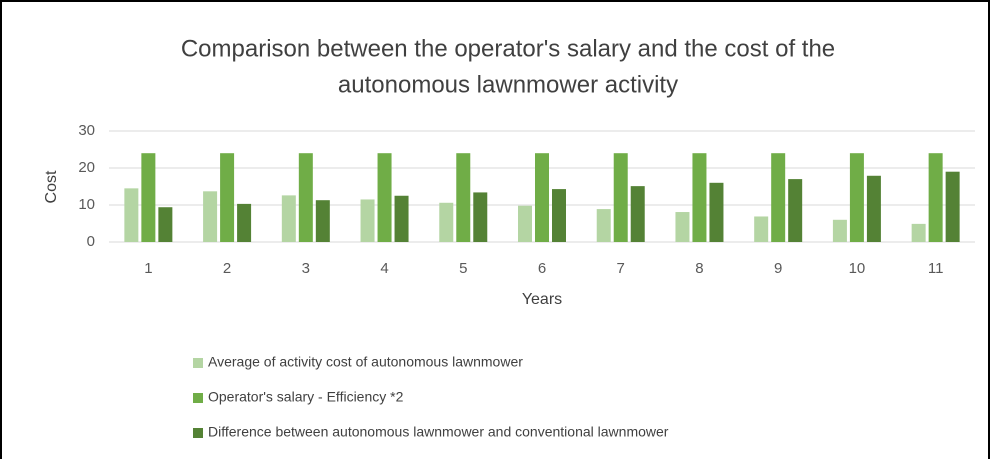 The width and height of the screenshot is (990, 459). I want to click on x-tick-label: 4, so click(384, 268).